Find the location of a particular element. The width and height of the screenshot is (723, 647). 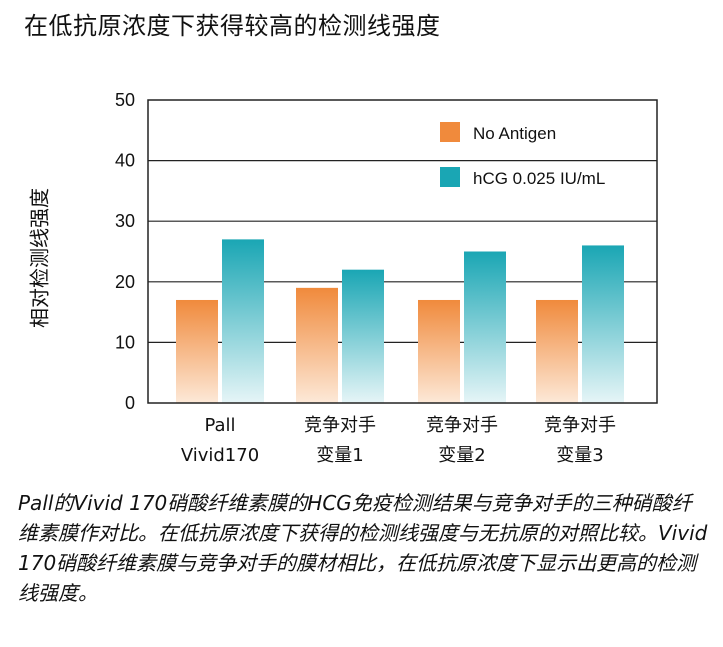

y-tick-label: 30 is located at coordinates (125, 221).